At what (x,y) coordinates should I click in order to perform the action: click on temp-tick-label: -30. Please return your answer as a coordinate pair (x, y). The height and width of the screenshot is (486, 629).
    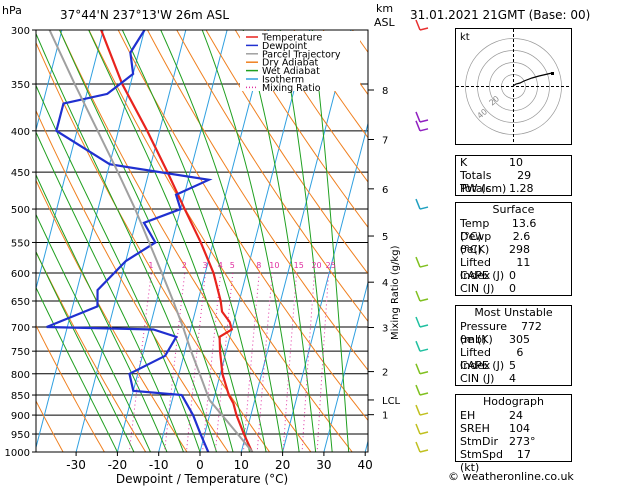
    Looking at the image, I should click on (76, 465).